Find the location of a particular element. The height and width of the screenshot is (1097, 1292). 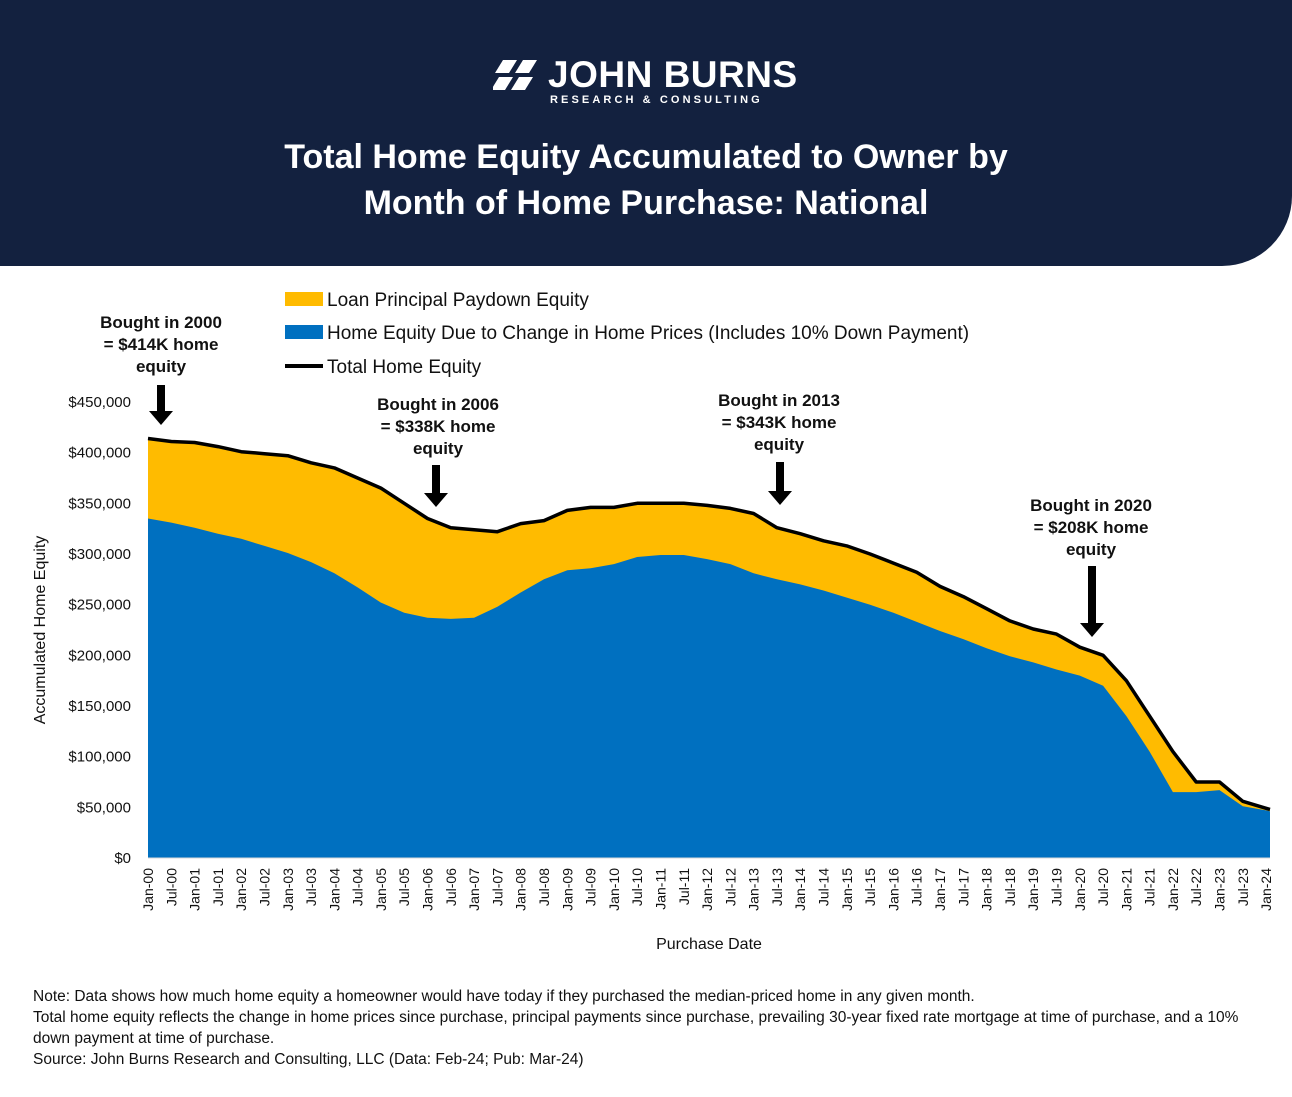

x-tick-label: Jan-19 is located at coordinates (1033, 889).